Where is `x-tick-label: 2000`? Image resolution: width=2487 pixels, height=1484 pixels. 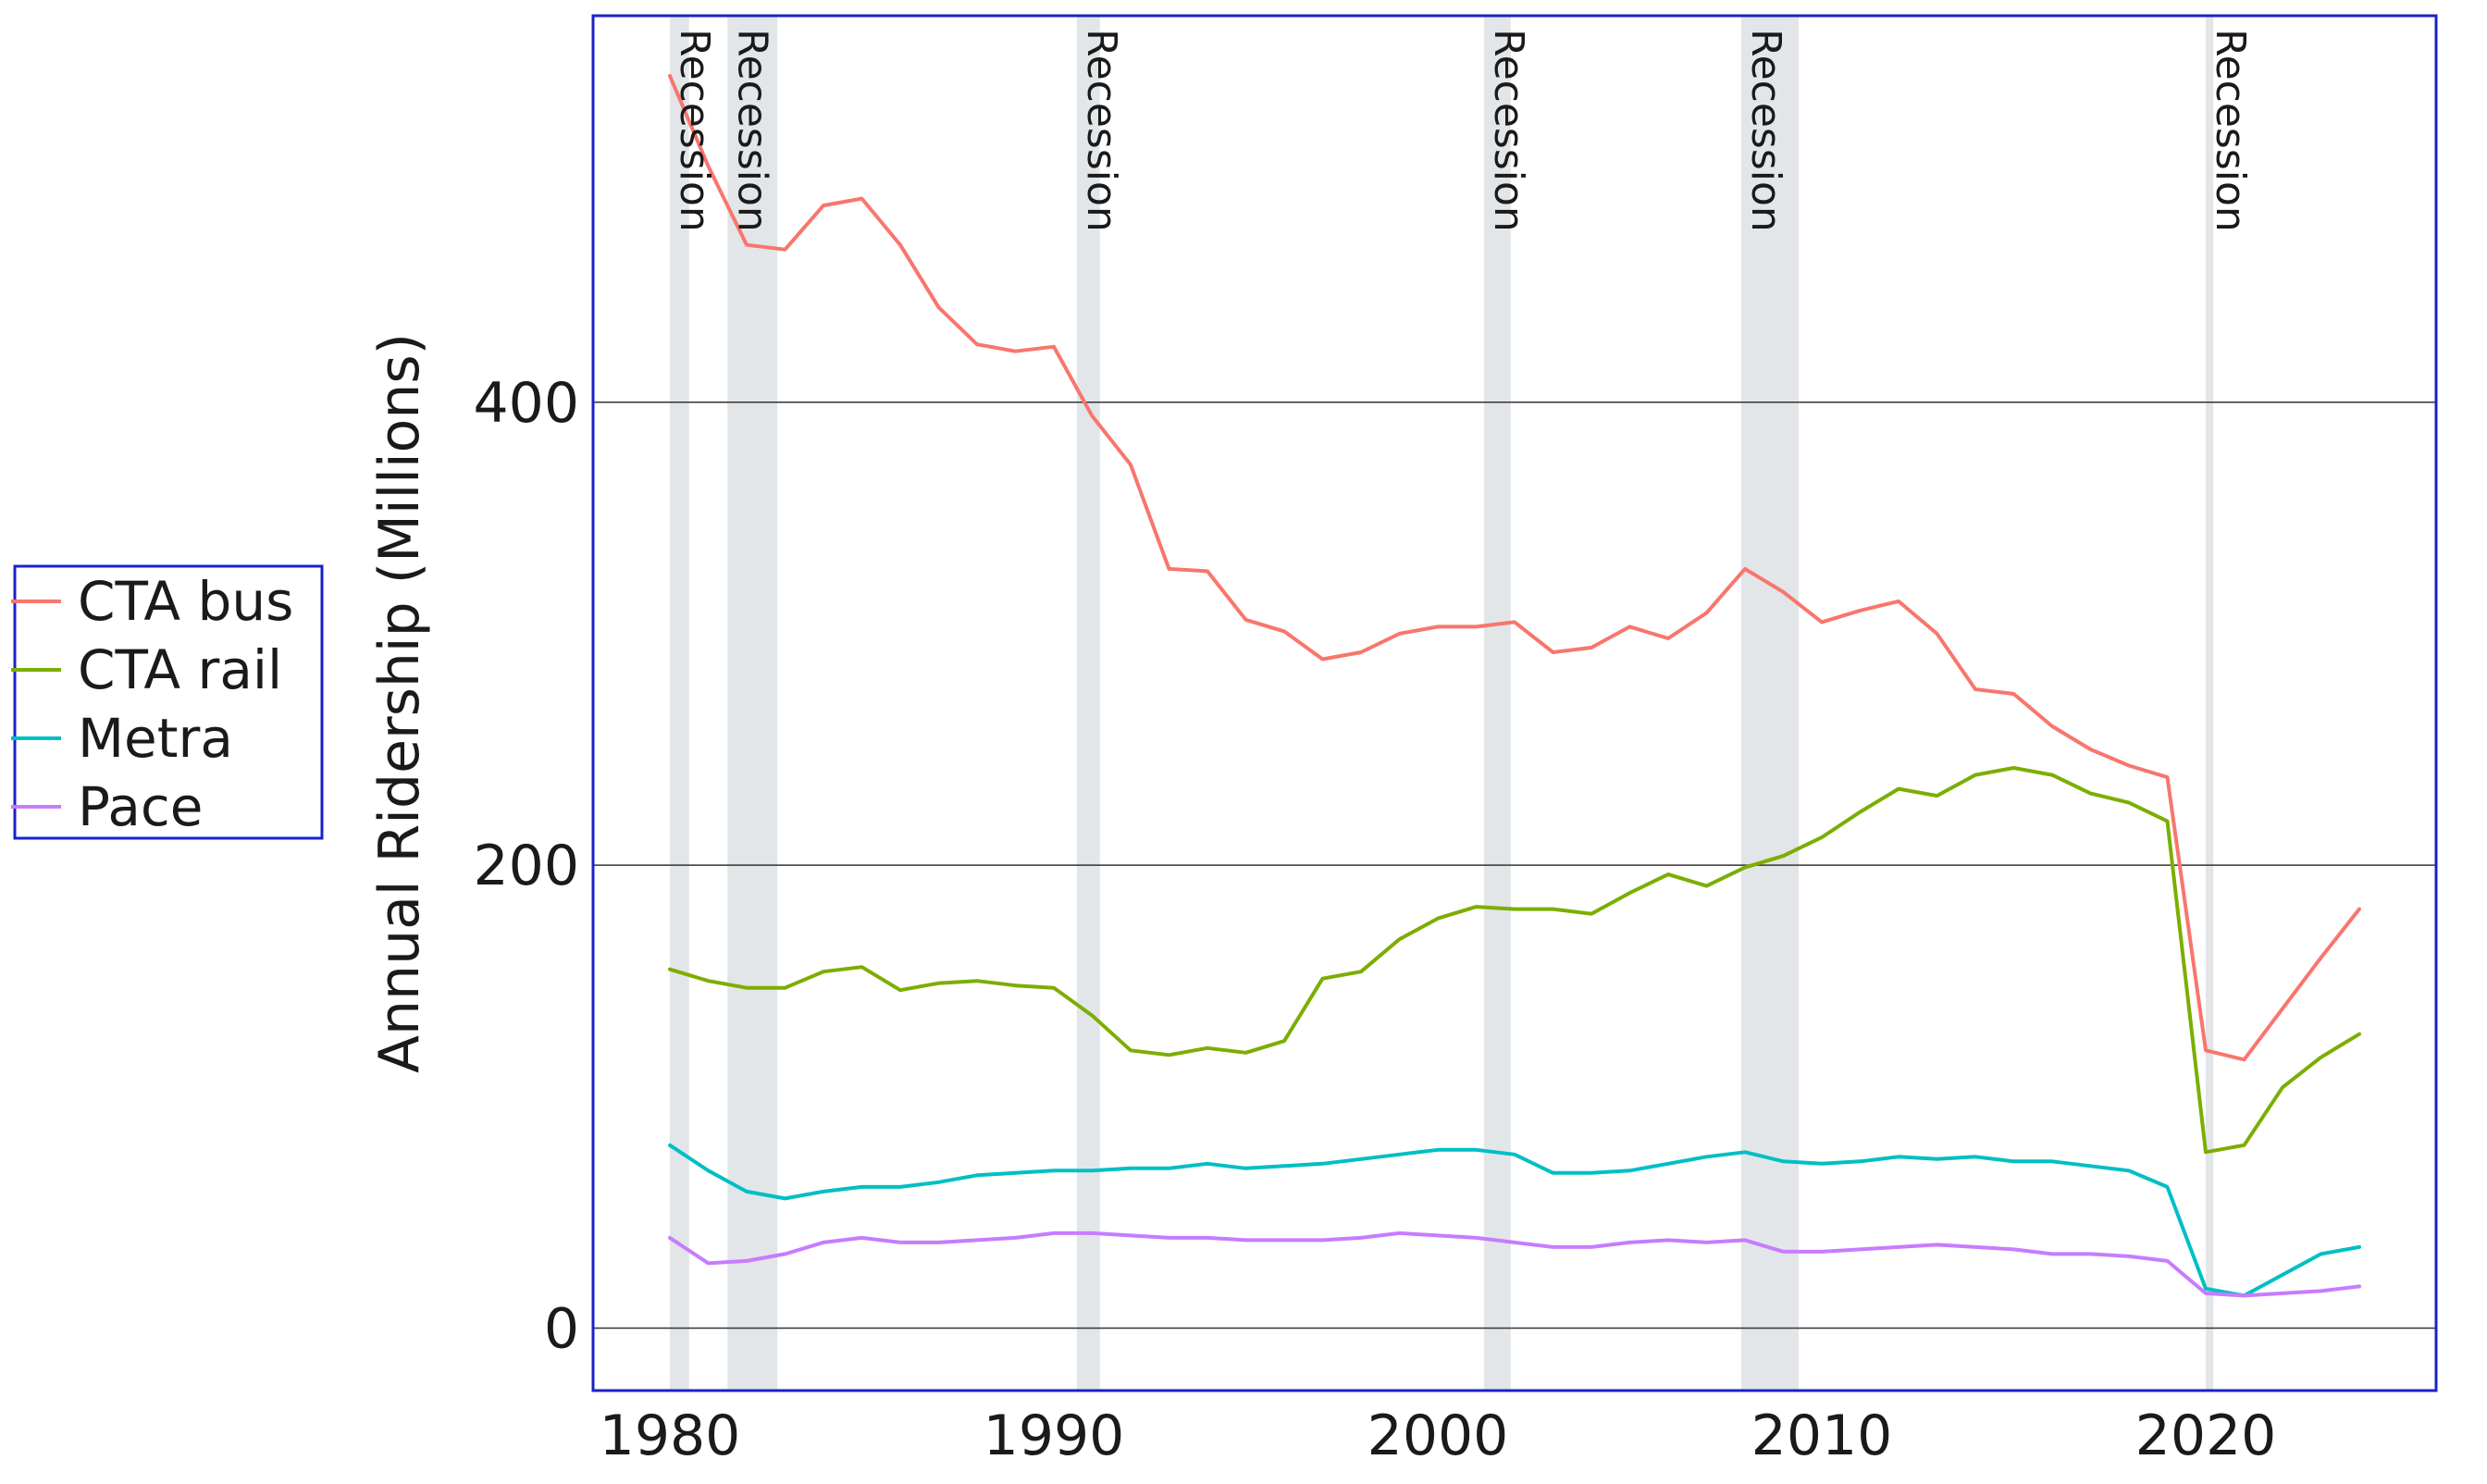 x-tick-label: 2000 is located at coordinates (1438, 1436).